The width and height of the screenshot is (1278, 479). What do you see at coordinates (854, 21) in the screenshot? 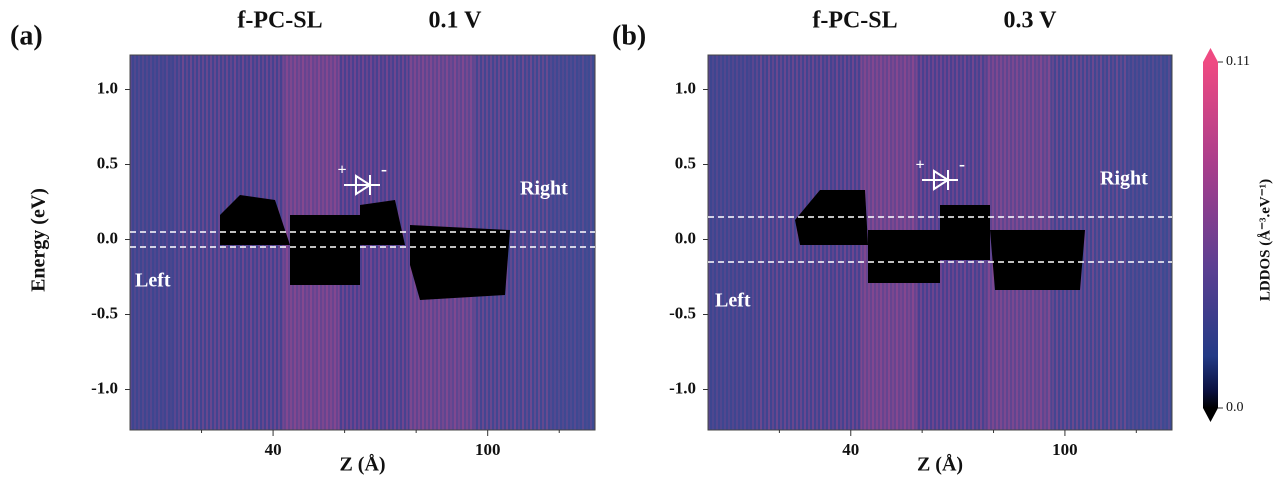
I see `panel-title: f-PC-SL` at bounding box center [854, 21].